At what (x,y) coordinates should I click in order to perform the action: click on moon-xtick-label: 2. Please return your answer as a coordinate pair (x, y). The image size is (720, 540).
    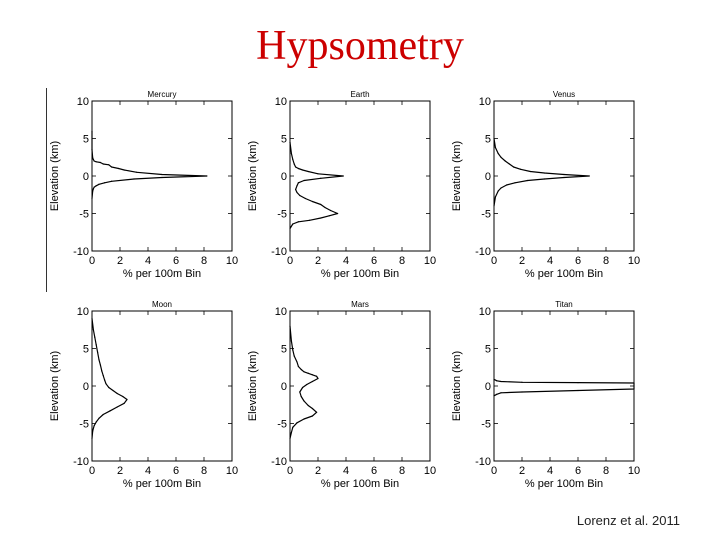
    Looking at the image, I should click on (120, 471).